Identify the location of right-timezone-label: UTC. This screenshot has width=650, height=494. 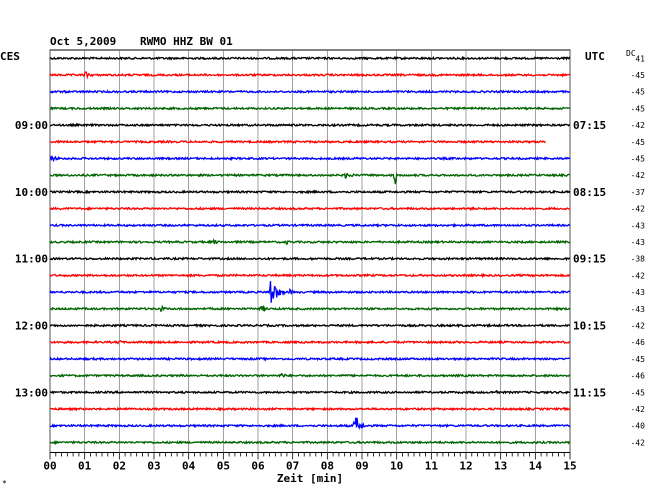
(595, 56).